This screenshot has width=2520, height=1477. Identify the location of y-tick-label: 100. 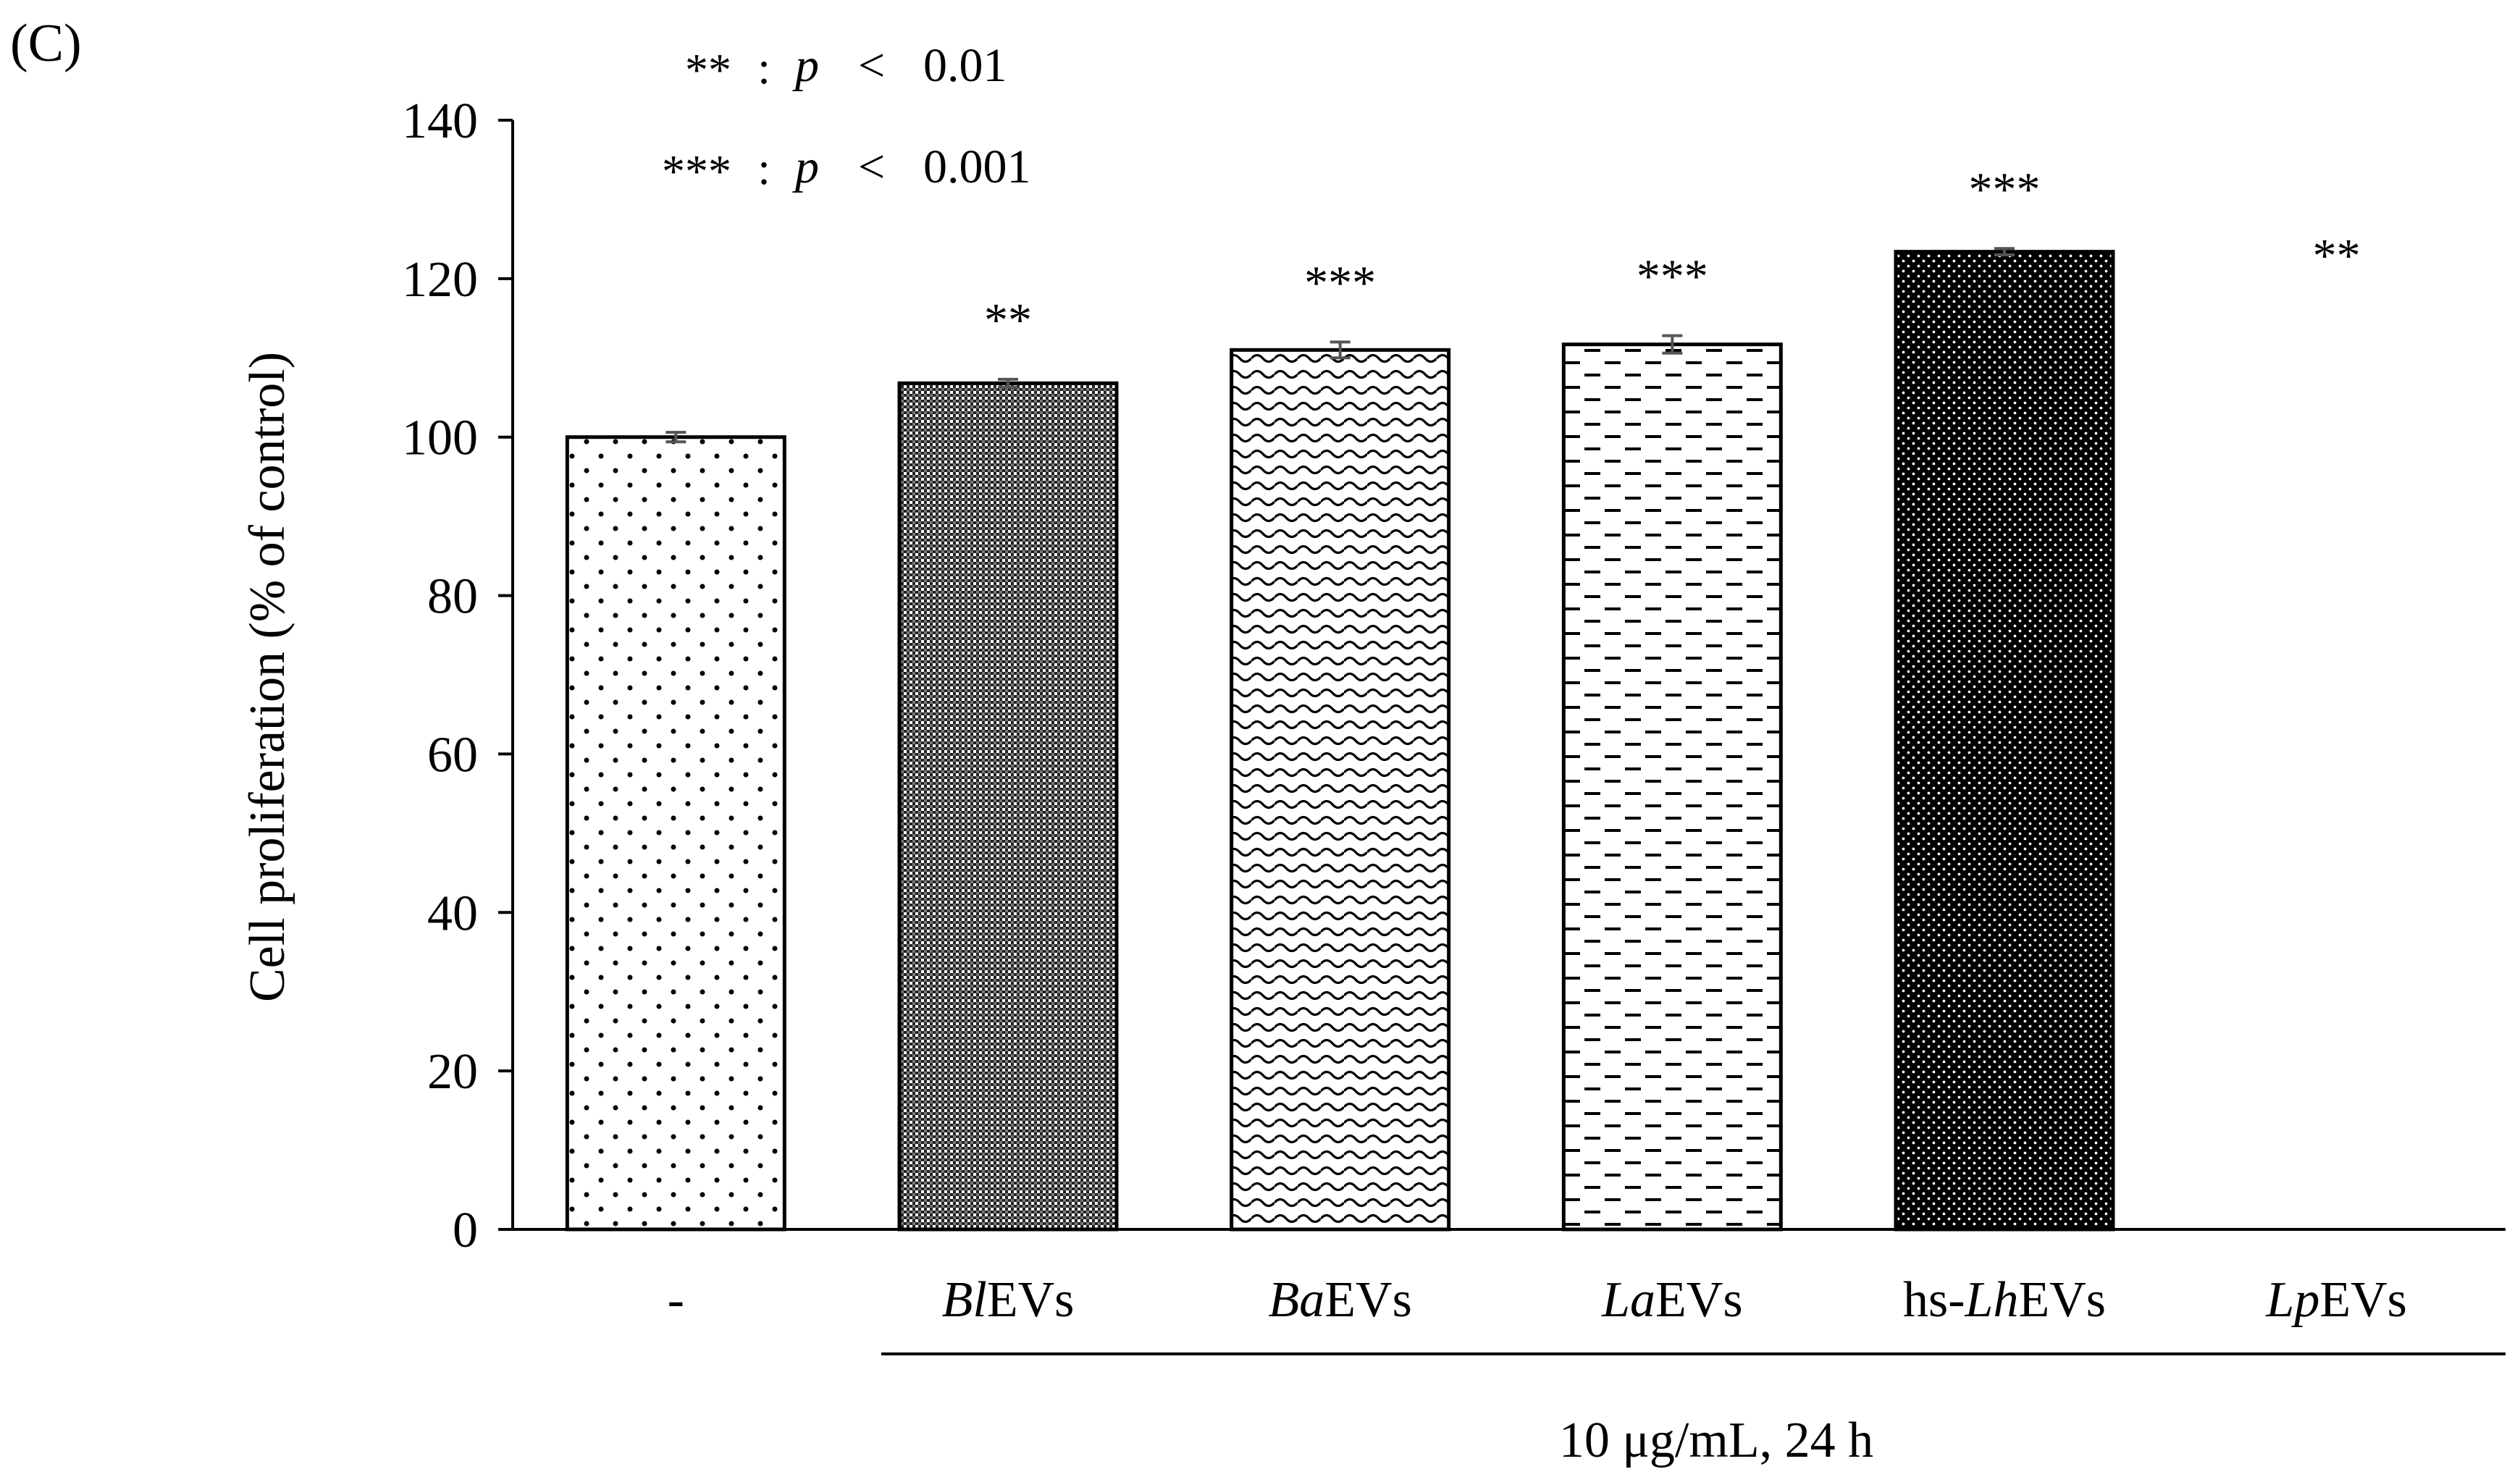
(440, 438).